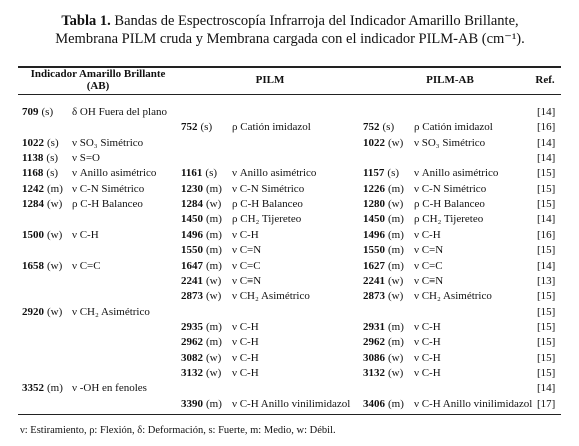  I want to click on title-label: Tabla 1., so click(86, 21).